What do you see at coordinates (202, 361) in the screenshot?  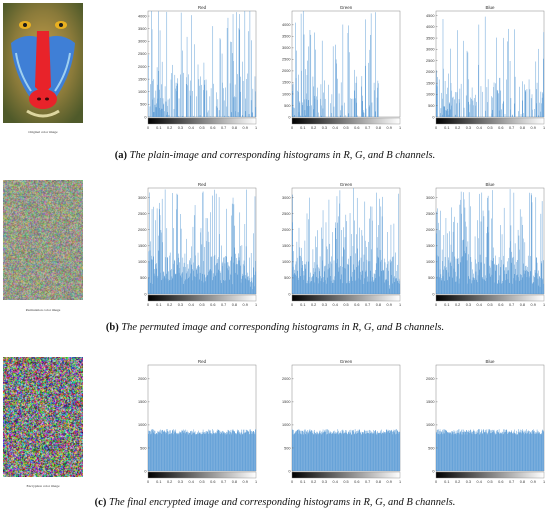 I see `histogram-title: Red` at bounding box center [202, 361].